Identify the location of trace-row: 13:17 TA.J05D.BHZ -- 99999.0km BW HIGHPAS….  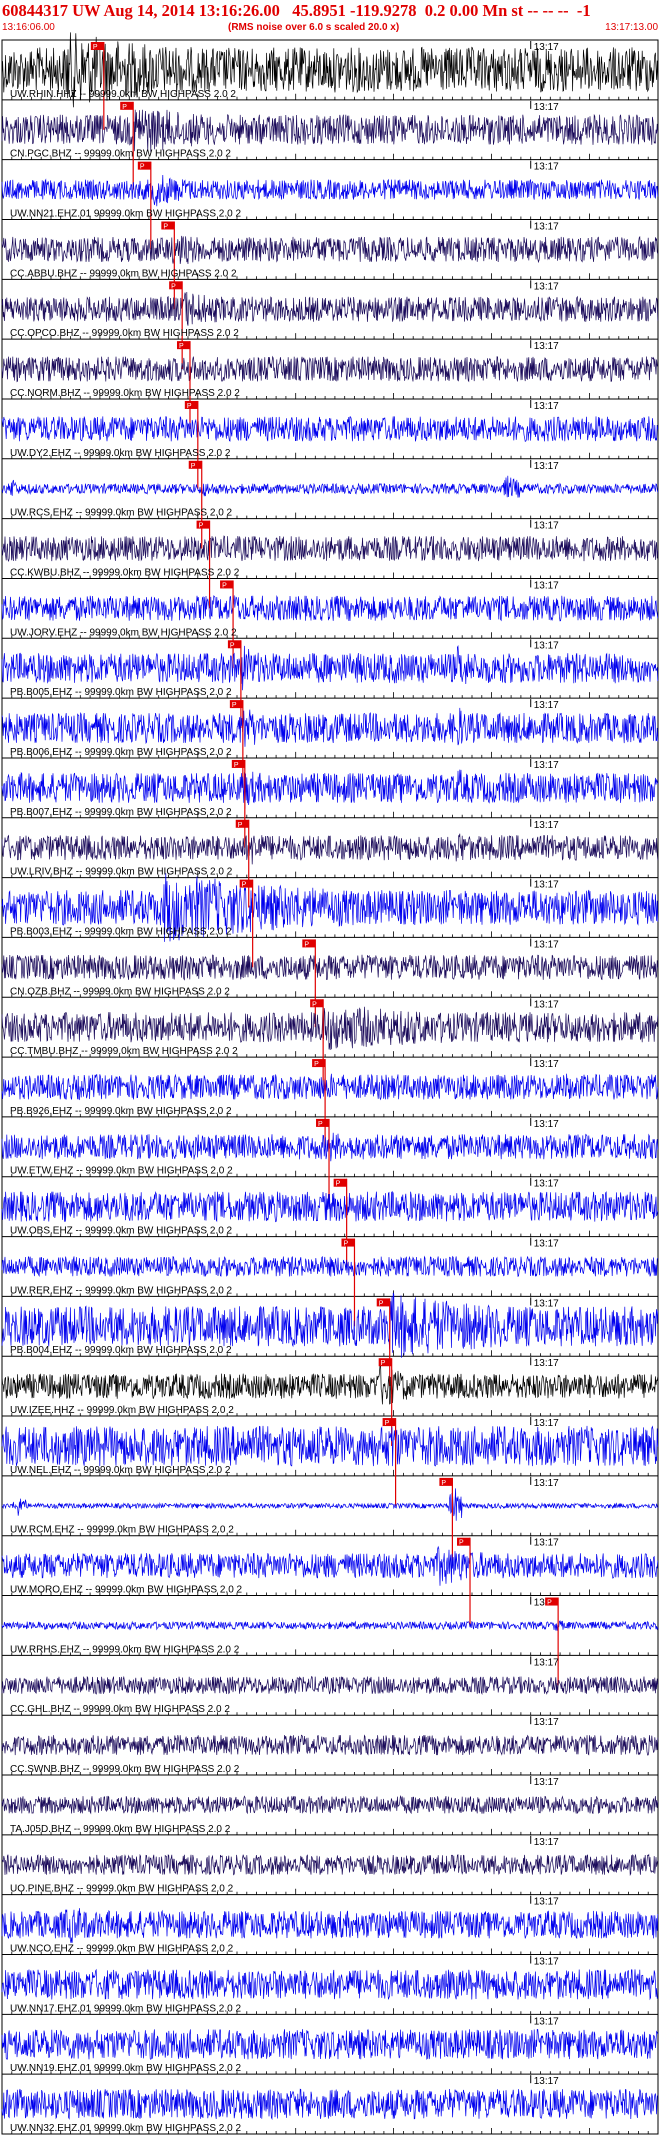
(330, 1806).